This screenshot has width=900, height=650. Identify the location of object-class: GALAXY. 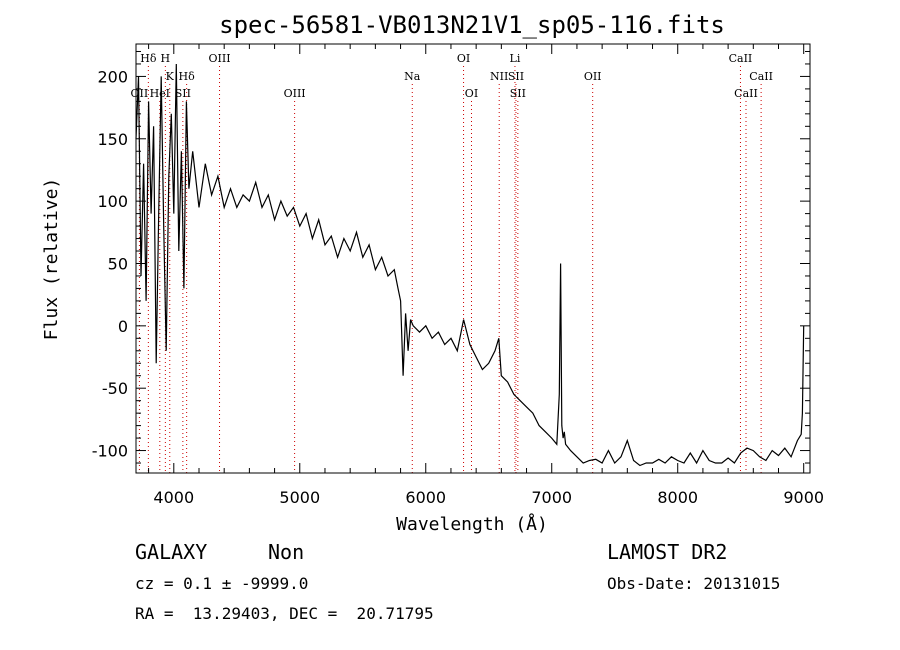
(171, 552).